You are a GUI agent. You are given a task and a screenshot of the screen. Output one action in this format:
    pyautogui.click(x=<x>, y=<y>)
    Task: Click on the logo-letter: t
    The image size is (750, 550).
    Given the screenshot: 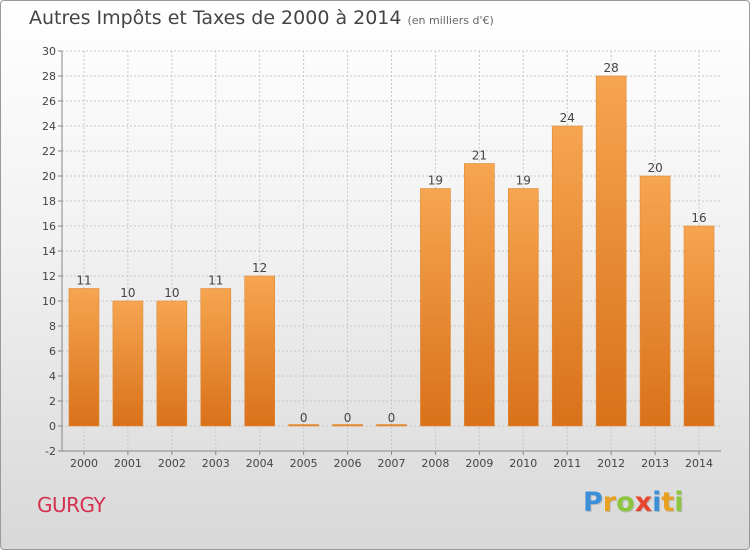 What is the action you would take?
    pyautogui.click(x=668, y=502)
    